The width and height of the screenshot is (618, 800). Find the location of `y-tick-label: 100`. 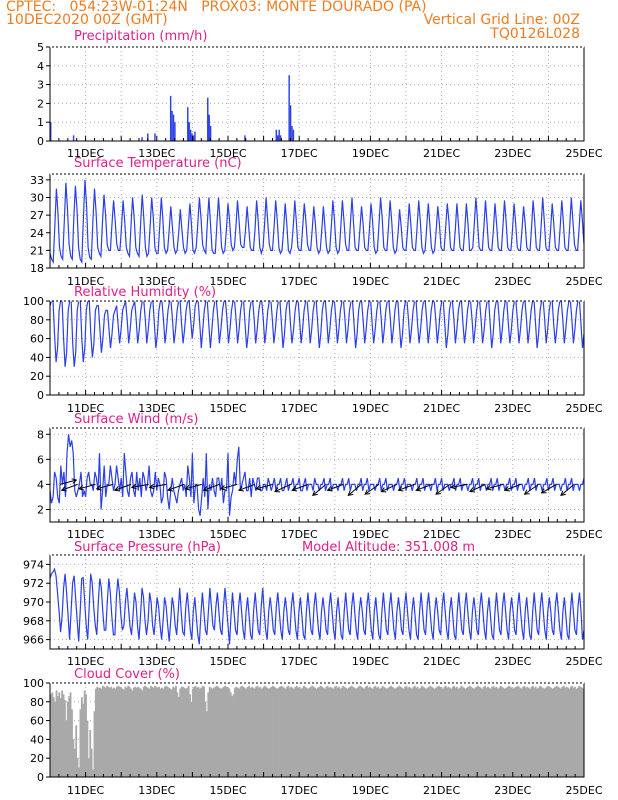

y-tick-label: 100 is located at coordinates (33, 301).